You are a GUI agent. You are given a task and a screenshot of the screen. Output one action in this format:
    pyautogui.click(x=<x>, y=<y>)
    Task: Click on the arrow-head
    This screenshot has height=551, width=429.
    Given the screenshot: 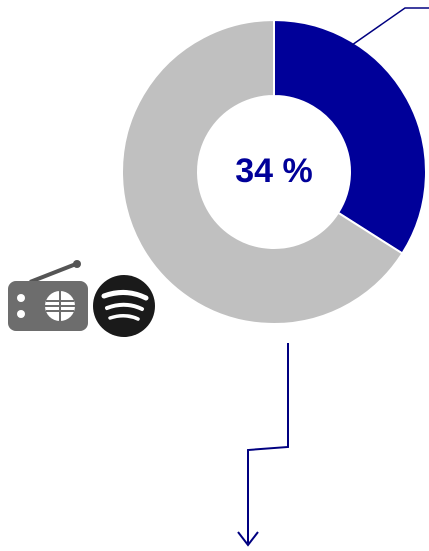 What is the action you would take?
    pyautogui.click(x=248, y=539)
    